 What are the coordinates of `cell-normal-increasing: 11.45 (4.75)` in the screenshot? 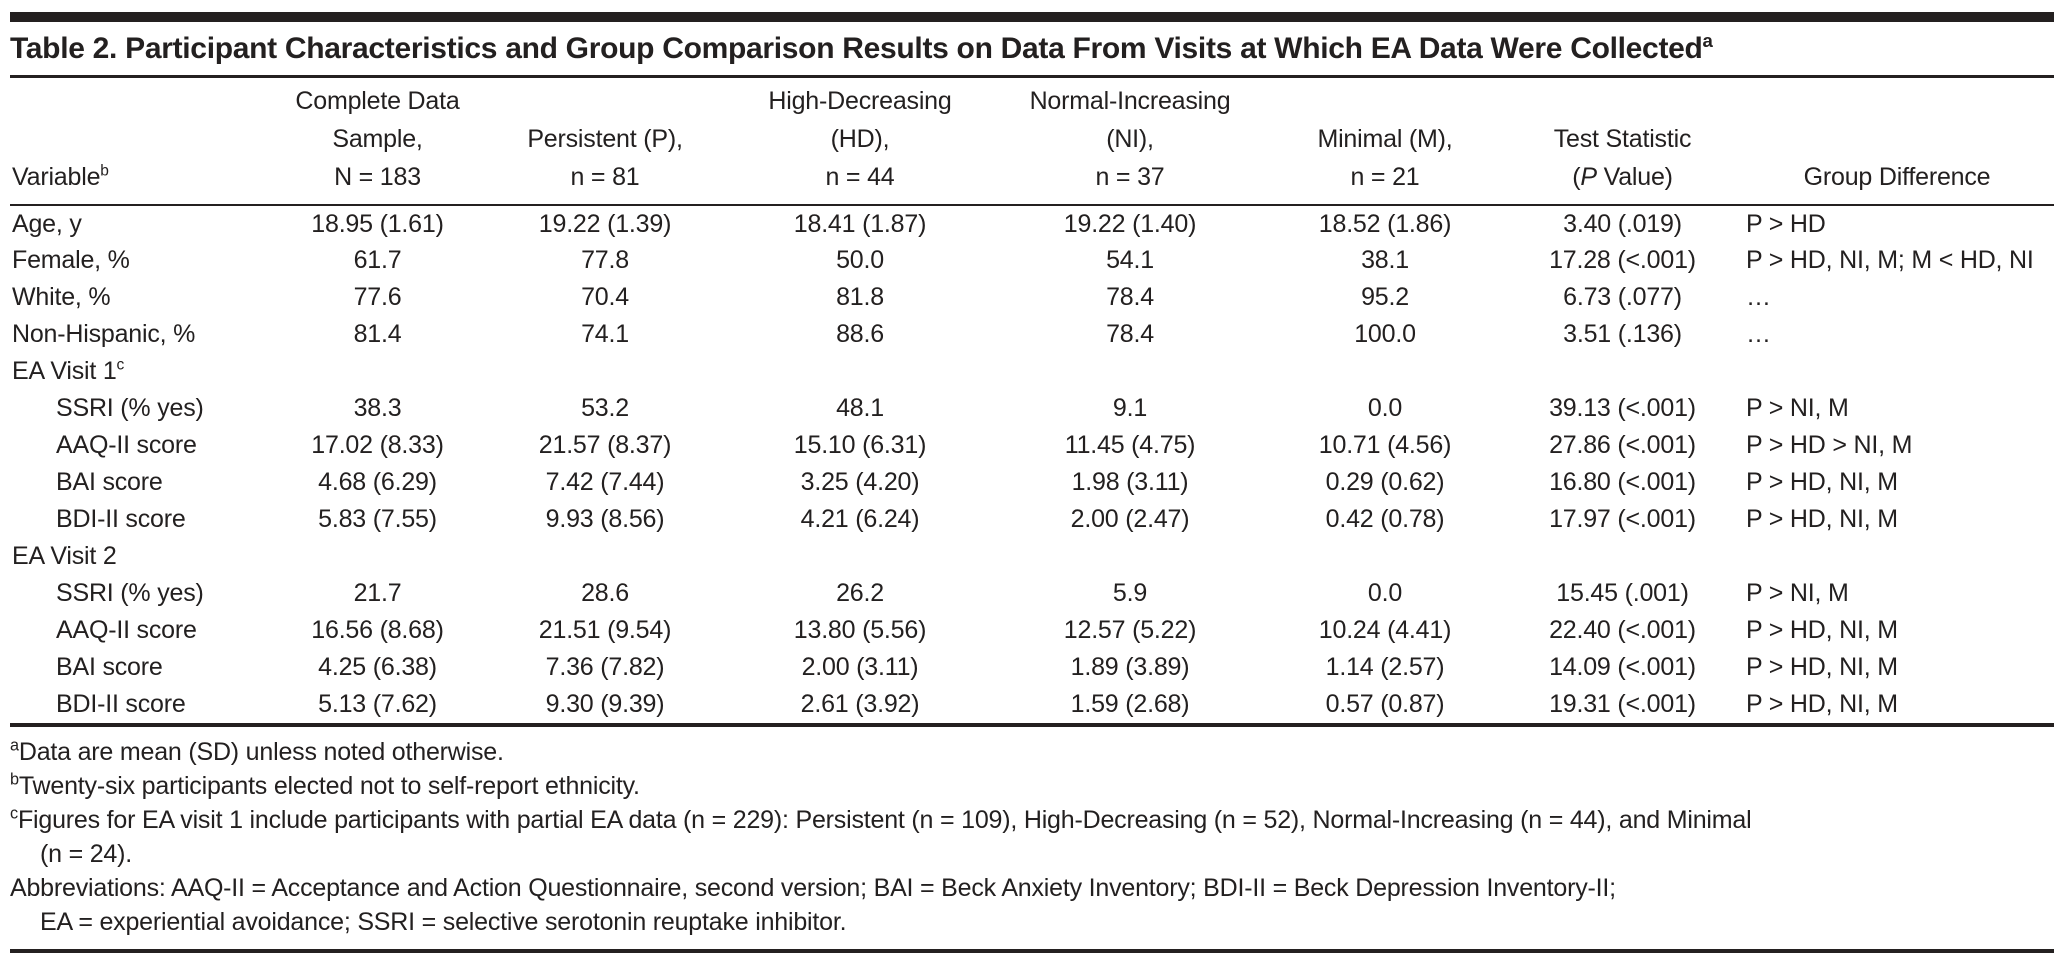 It's located at (1130, 445).